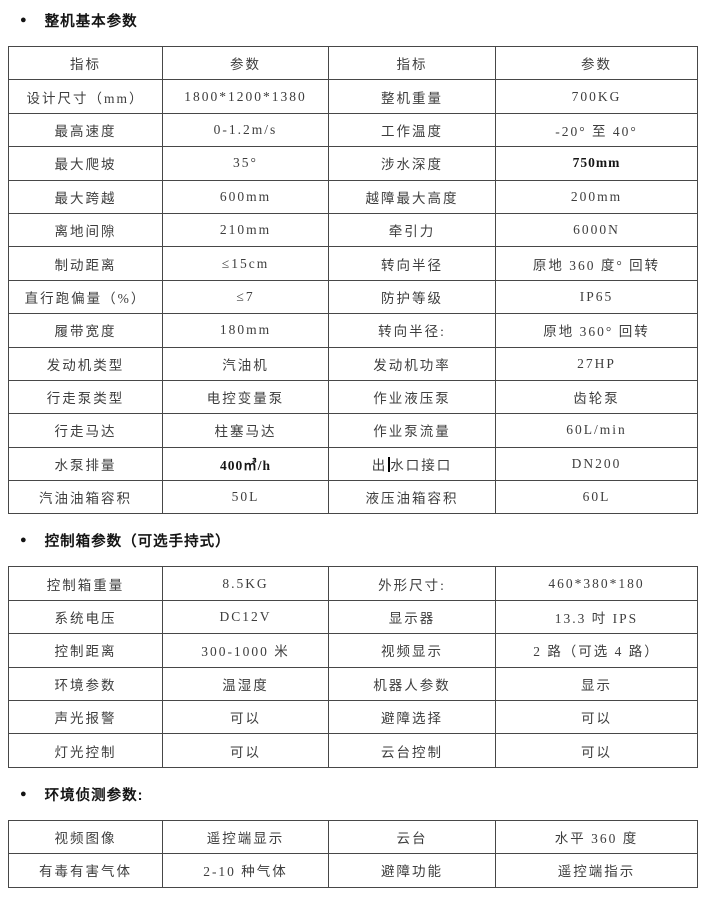  What do you see at coordinates (359, 20) in the screenshot?
I see `section-heading-whole-machine: ● 整机基本参数` at bounding box center [359, 20].